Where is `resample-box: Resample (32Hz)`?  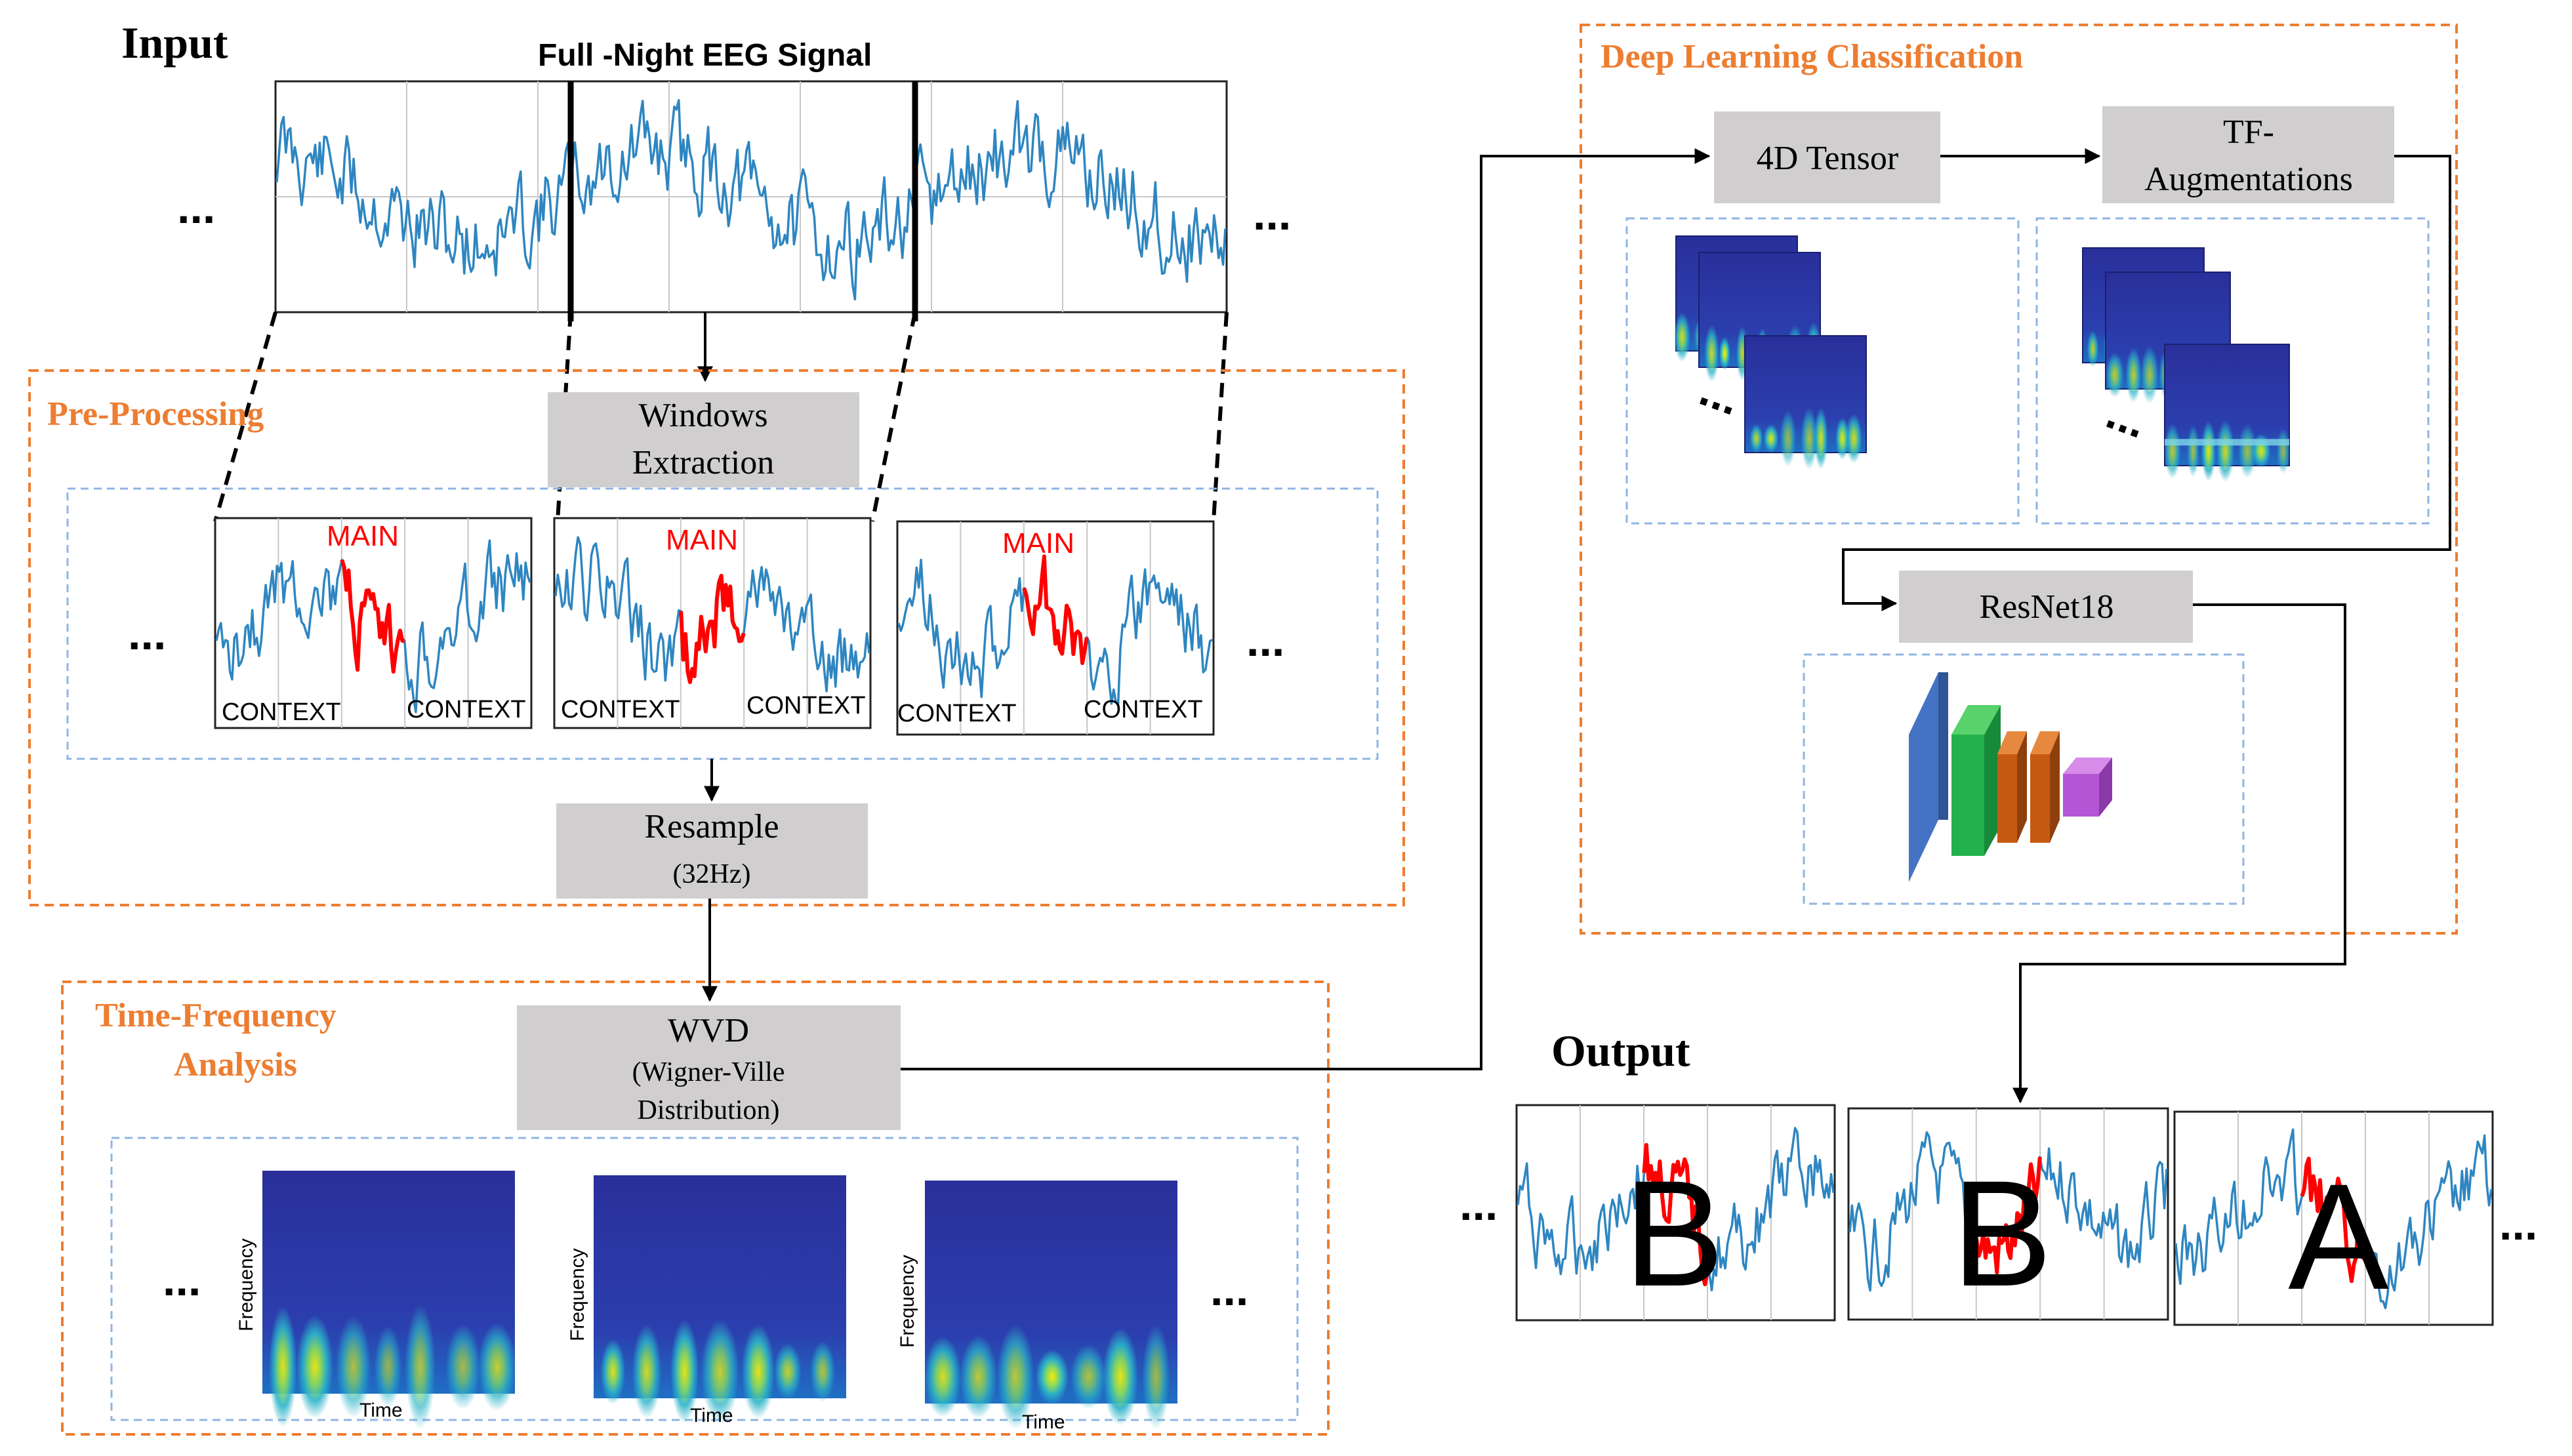 resample-box: Resample (32Hz) is located at coordinates (712, 851).